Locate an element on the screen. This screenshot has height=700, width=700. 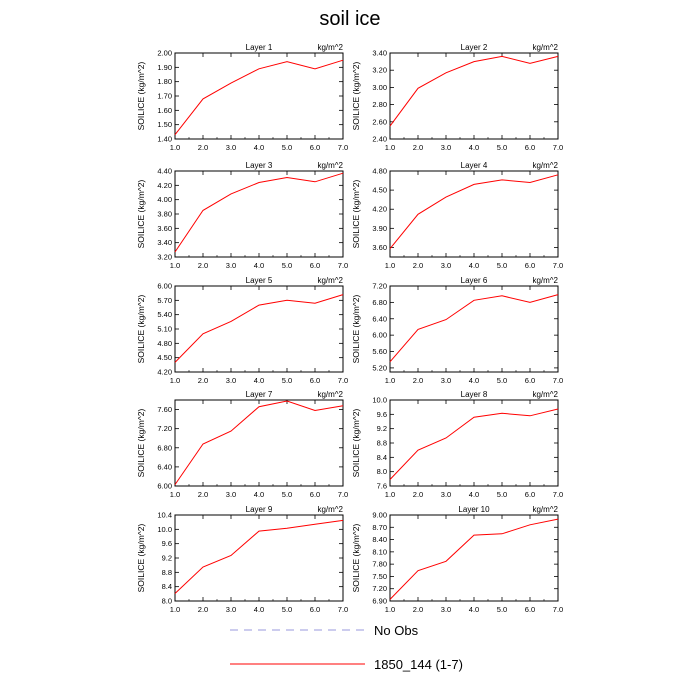
y-tick-label: 8.4 is located at coordinates (382, 457).